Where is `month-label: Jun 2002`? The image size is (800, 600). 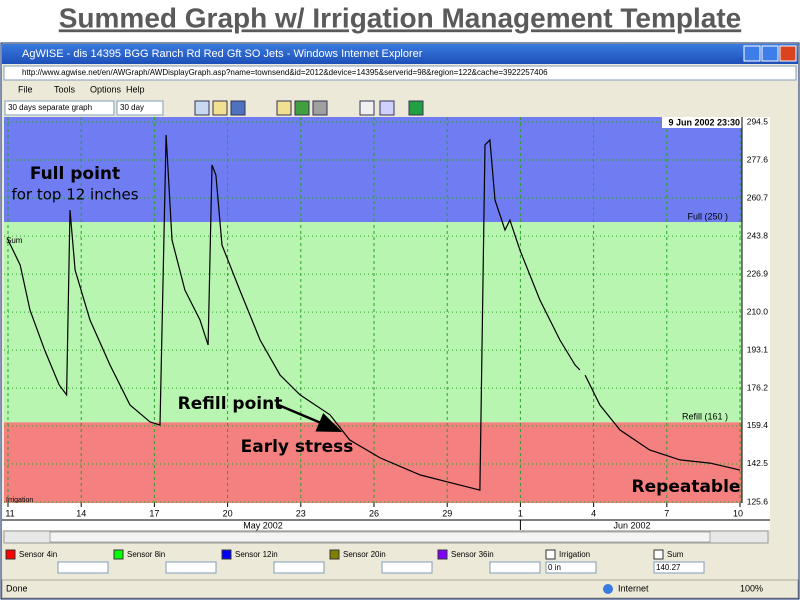 month-label: Jun 2002 is located at coordinates (631, 525).